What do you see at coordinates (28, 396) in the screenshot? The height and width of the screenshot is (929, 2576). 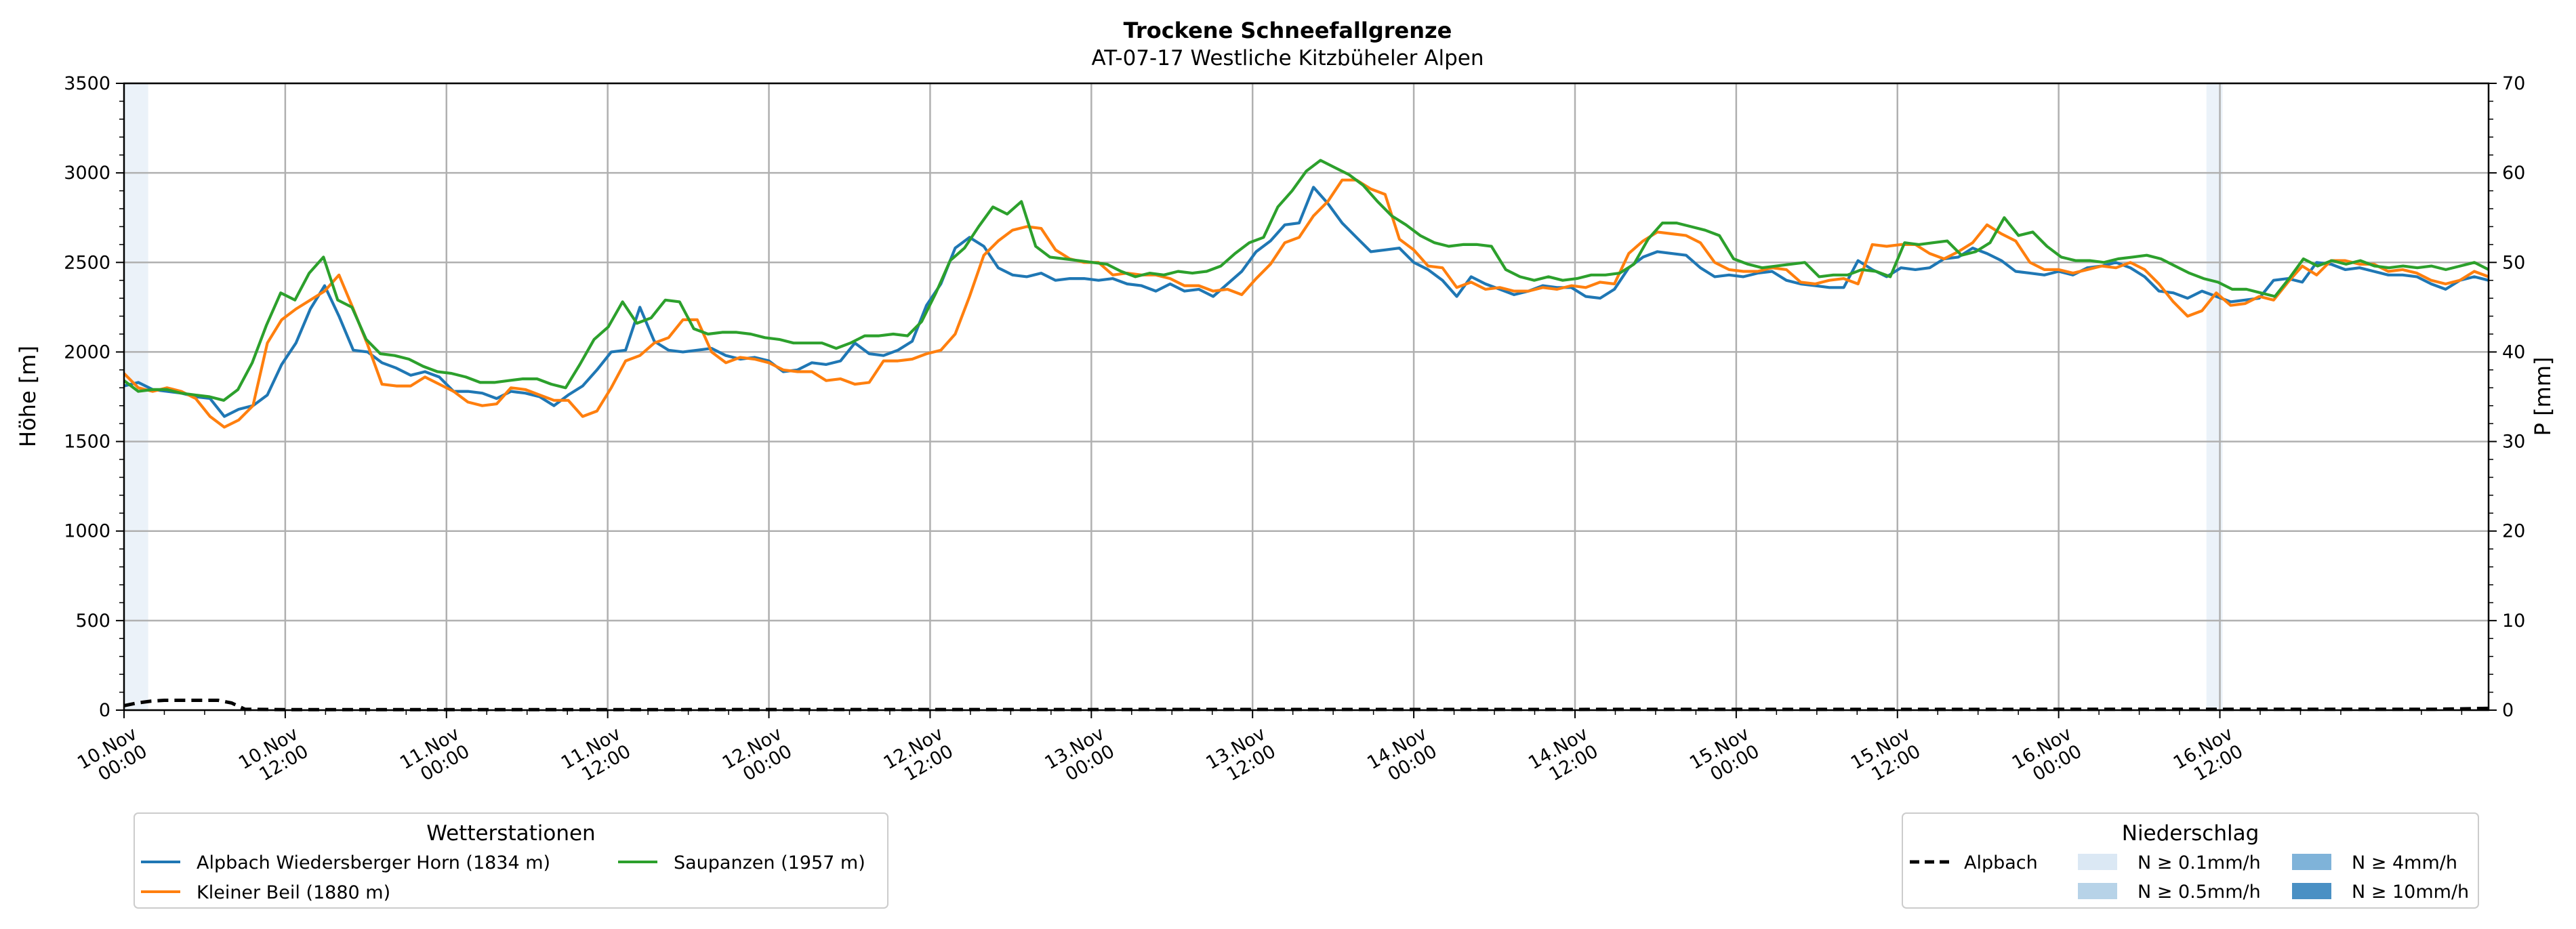 I see `y-axis-label: Höhe [m]` at bounding box center [28, 396].